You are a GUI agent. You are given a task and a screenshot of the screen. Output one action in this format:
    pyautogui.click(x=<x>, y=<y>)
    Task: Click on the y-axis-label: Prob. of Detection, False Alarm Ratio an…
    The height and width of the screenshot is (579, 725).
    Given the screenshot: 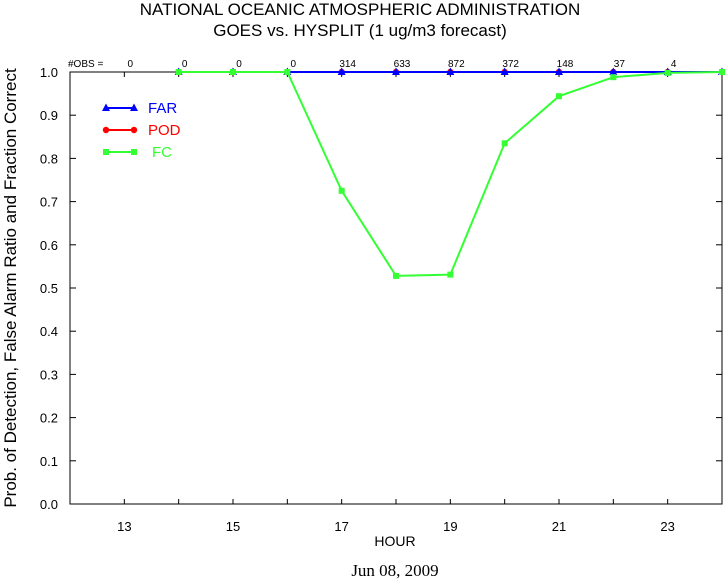 What is the action you would take?
    pyautogui.click(x=10, y=288)
    